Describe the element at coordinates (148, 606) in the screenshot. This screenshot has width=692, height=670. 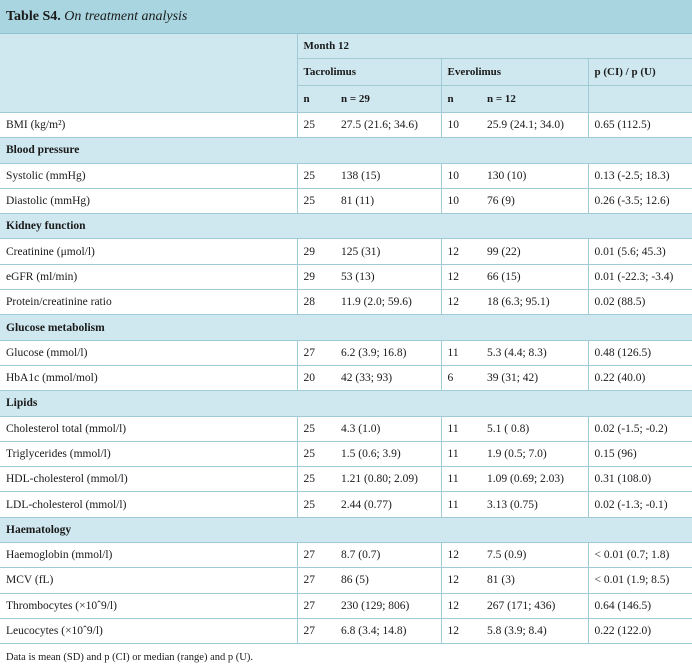
I see `row-label: Thrombocytes (×10ˆ9/l)` at that location.